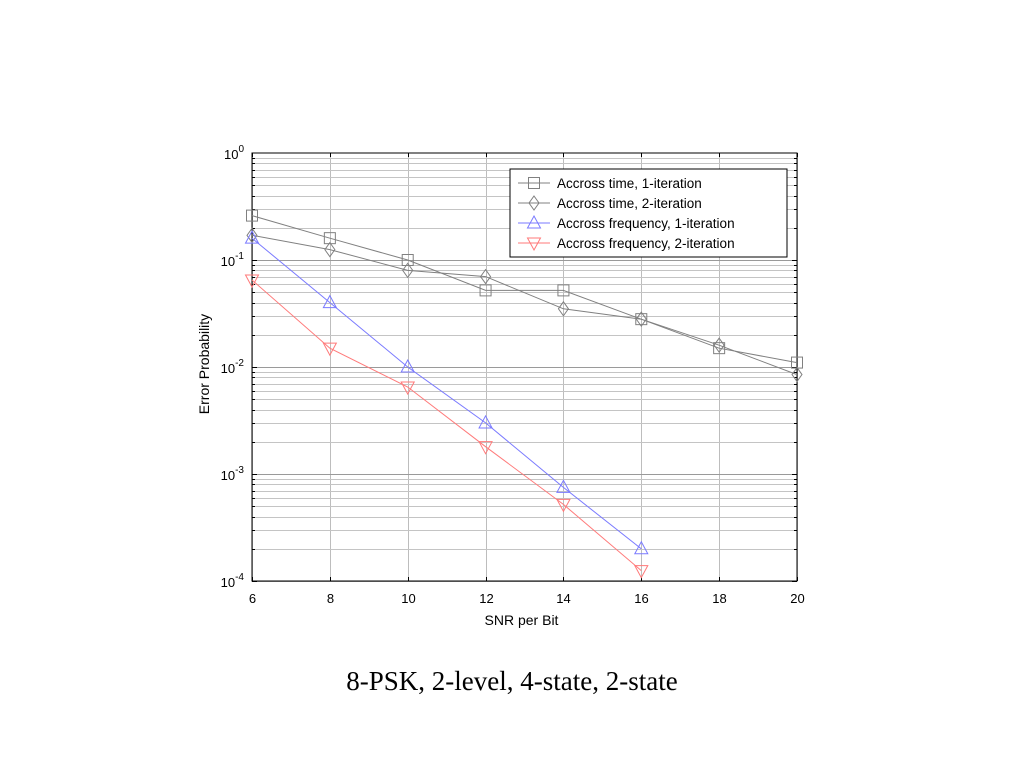 The width and height of the screenshot is (1024, 768). Describe the element at coordinates (239, 470) in the screenshot. I see `y-tick-exponent: -3` at that location.